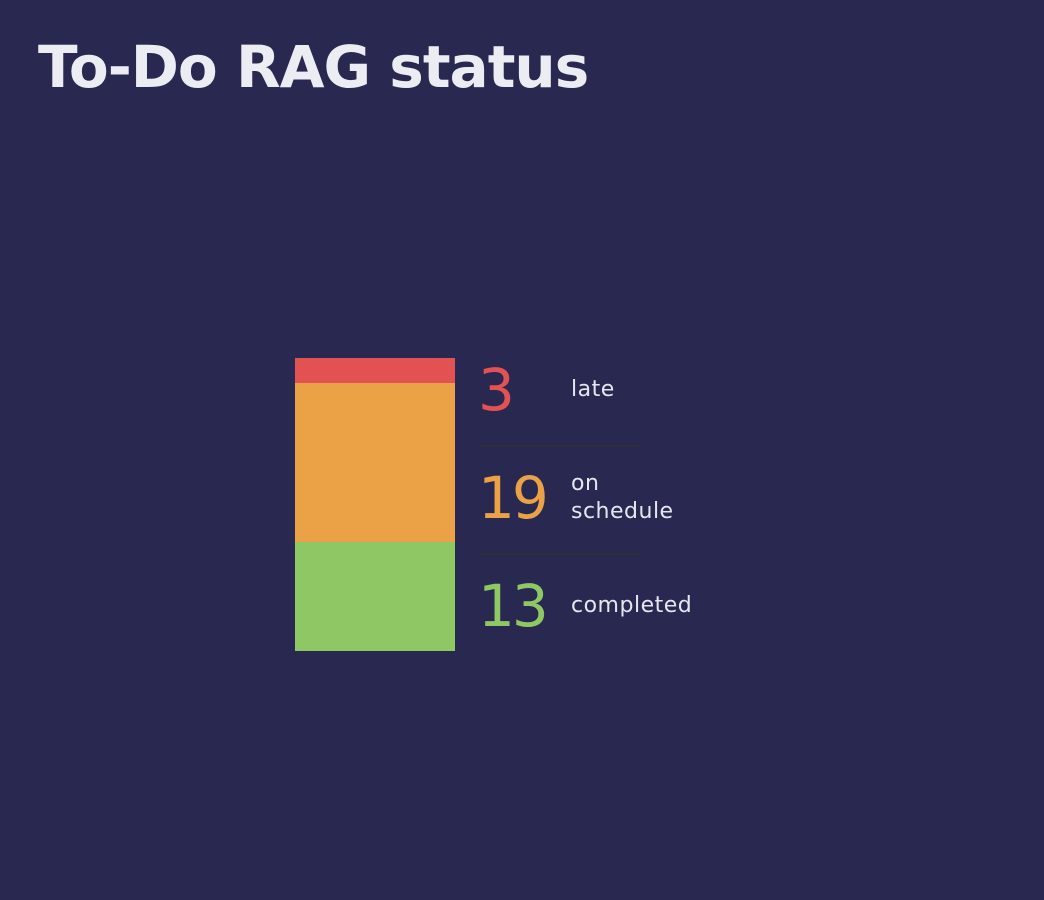  I want to click on status-count-completed: 13, so click(513, 606).